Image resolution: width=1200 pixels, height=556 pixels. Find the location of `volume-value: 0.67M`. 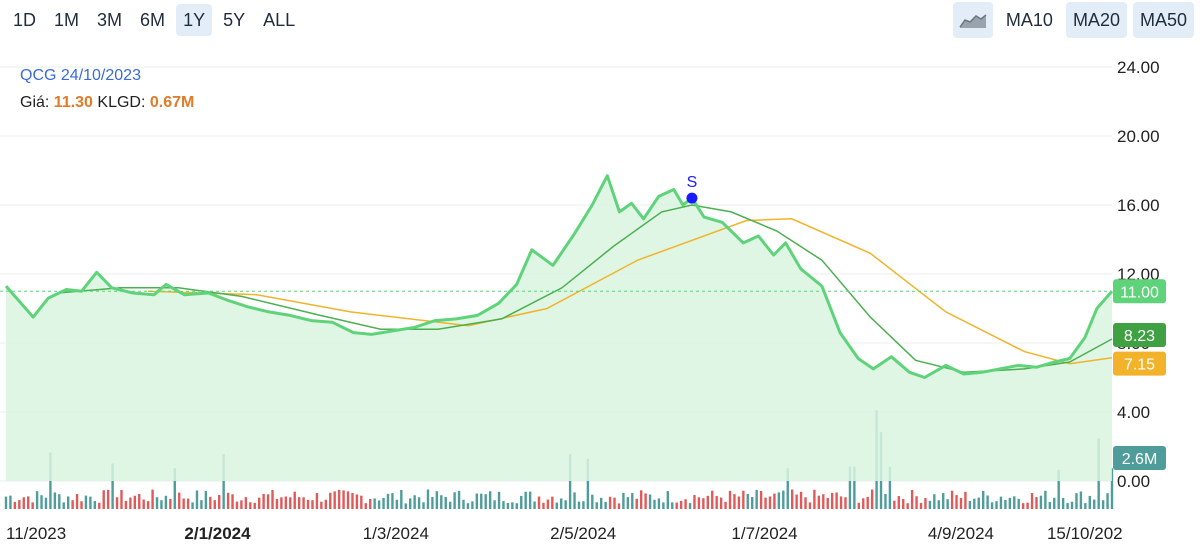

volume-value: 0.67M is located at coordinates (172, 102).